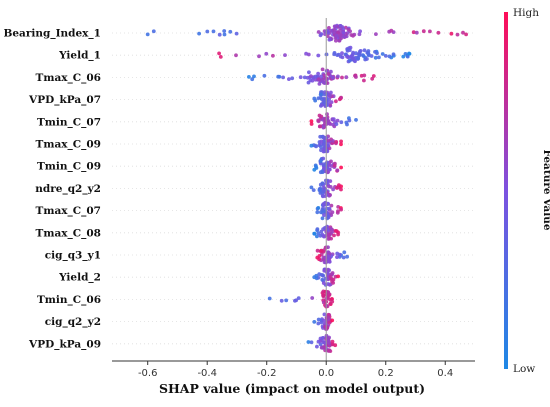 The image size is (550, 407). Describe the element at coordinates (79, 278) in the screenshot. I see `feature-label: Yield_2` at that location.